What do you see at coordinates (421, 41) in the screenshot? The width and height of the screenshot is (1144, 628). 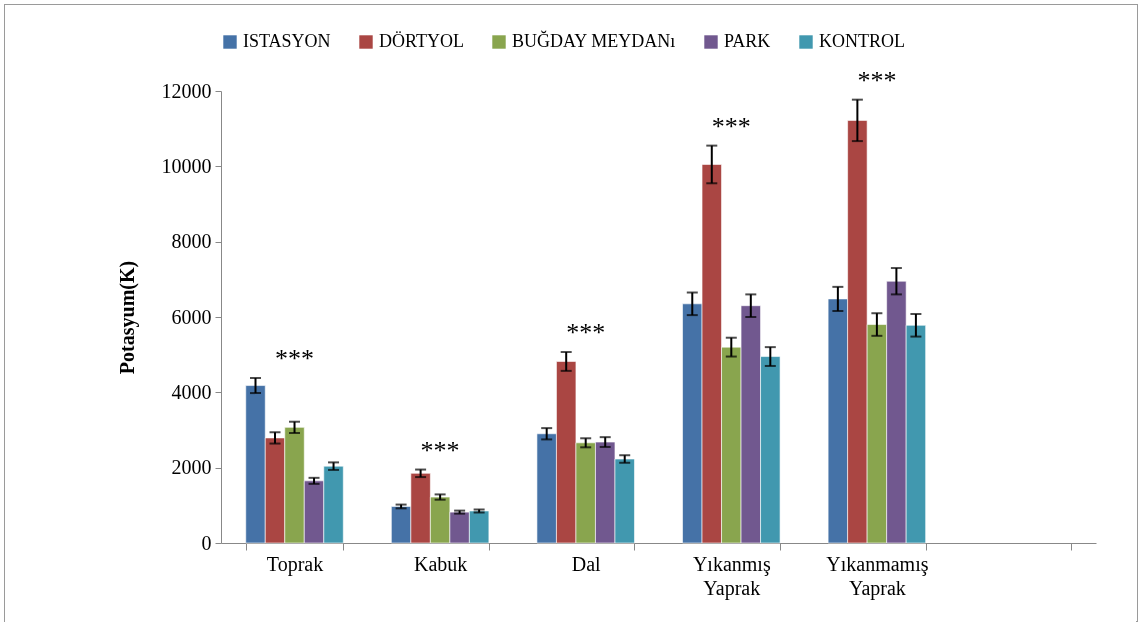 I see `legend-label: DÖRTYOL` at bounding box center [421, 41].